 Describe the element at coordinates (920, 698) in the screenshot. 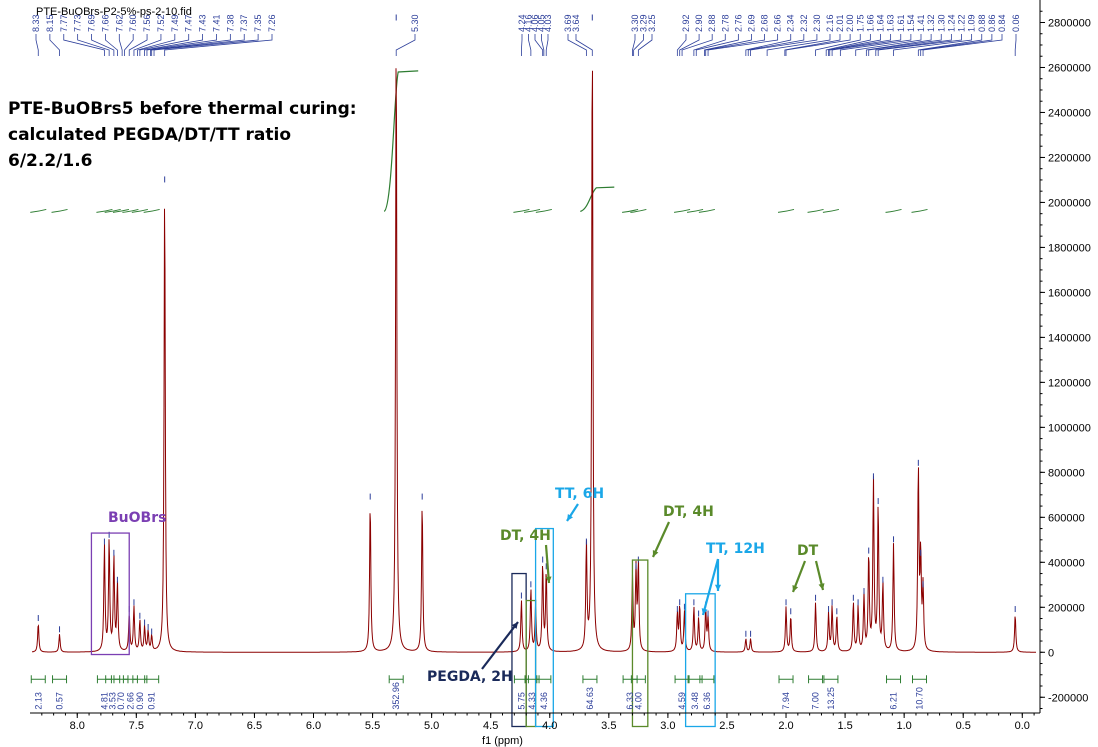

I see `integral-value-label: 10.70` at that location.